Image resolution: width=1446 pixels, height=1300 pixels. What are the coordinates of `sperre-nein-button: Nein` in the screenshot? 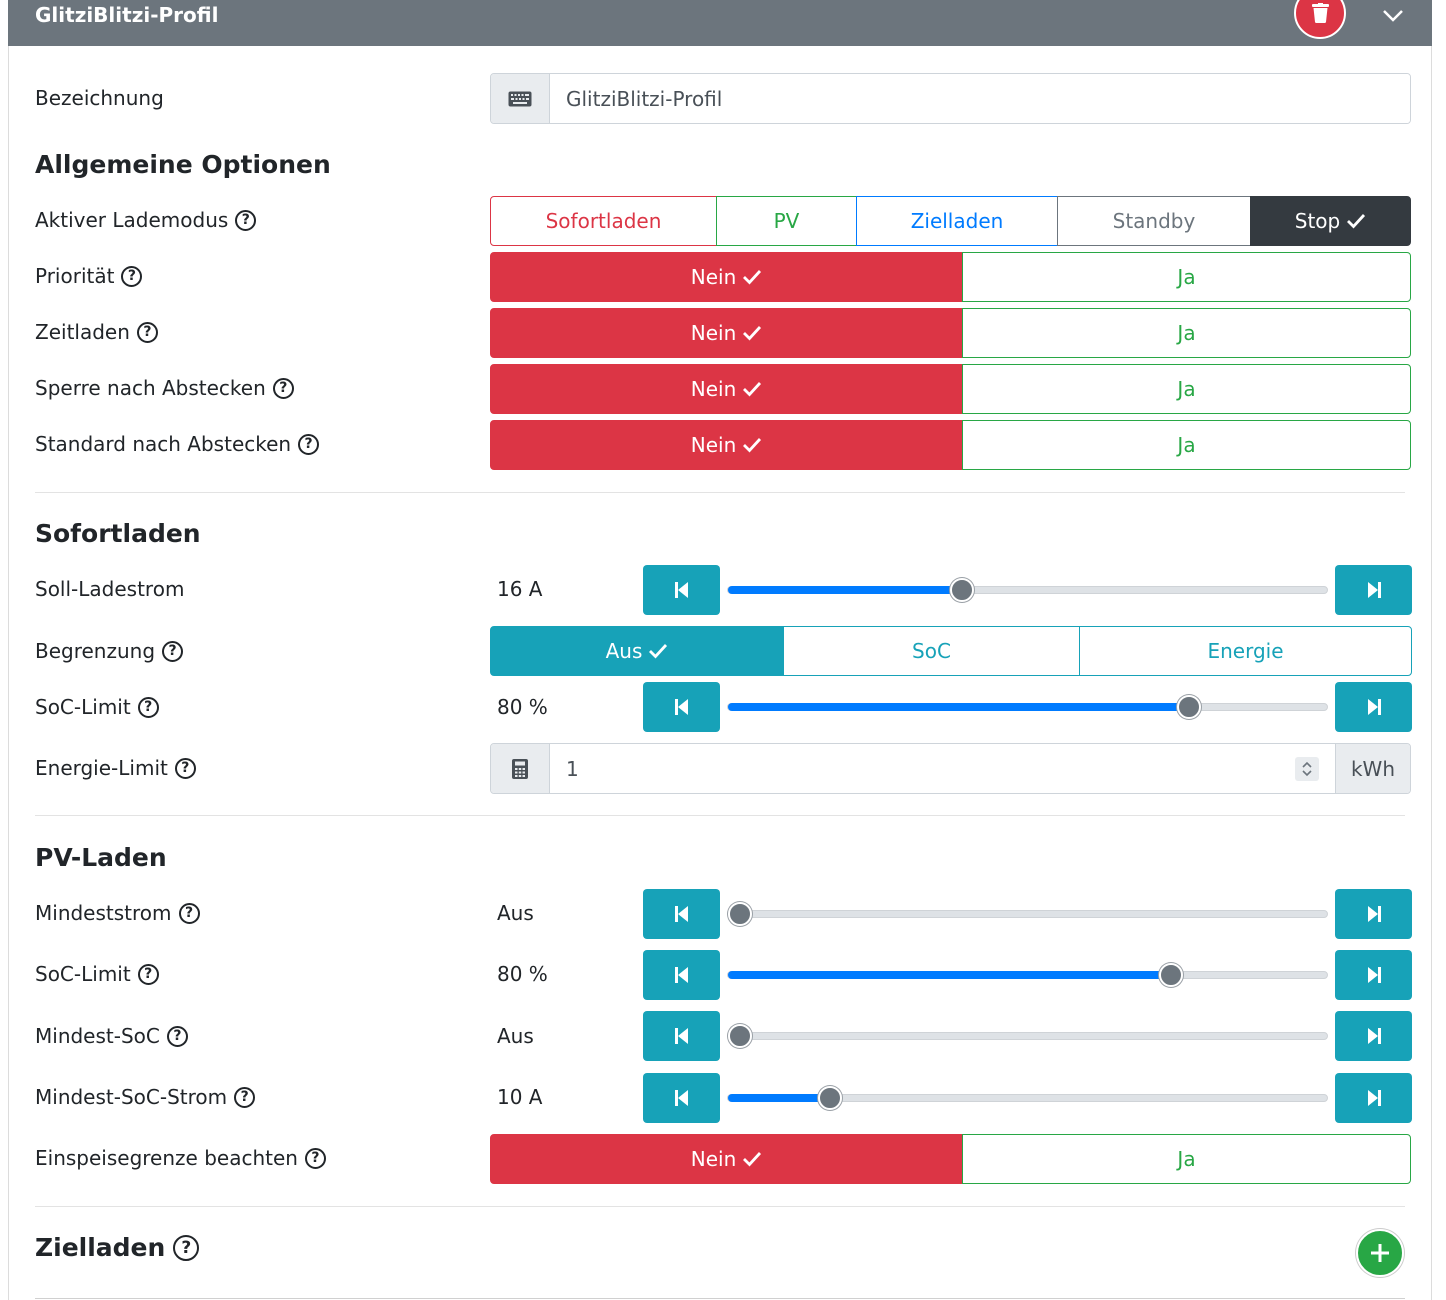 It's located at (726, 389).